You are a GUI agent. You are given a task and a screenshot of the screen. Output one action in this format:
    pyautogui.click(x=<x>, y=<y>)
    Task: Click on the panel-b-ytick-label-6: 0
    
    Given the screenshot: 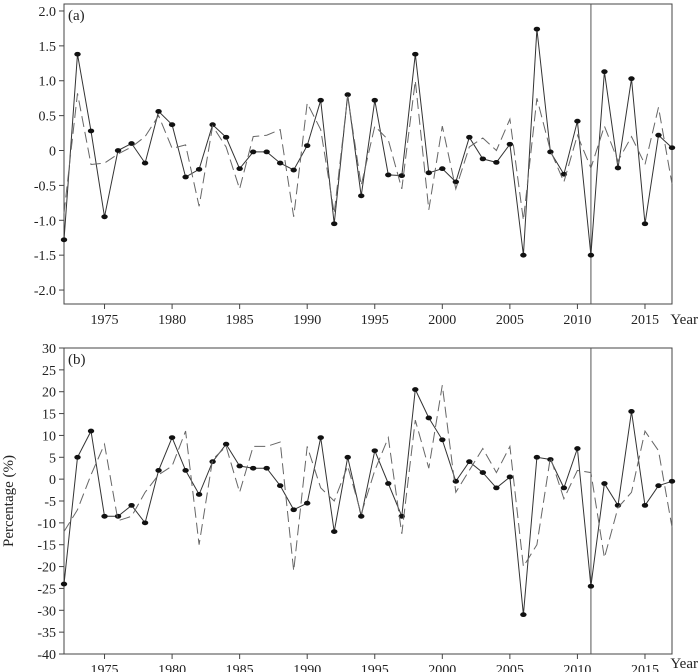 What is the action you would take?
    pyautogui.click(x=52, y=480)
    